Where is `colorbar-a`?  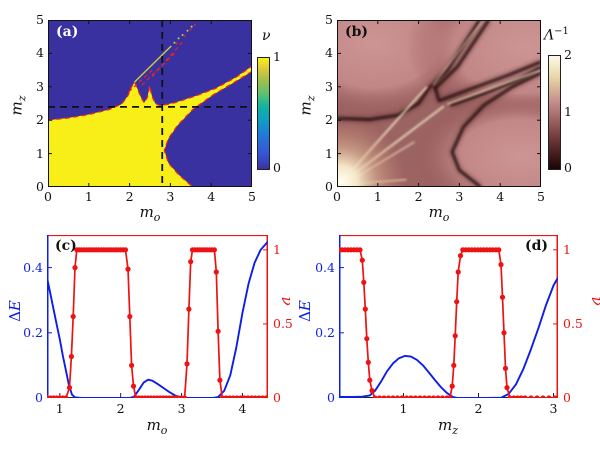 colorbar-a is located at coordinates (263, 113).